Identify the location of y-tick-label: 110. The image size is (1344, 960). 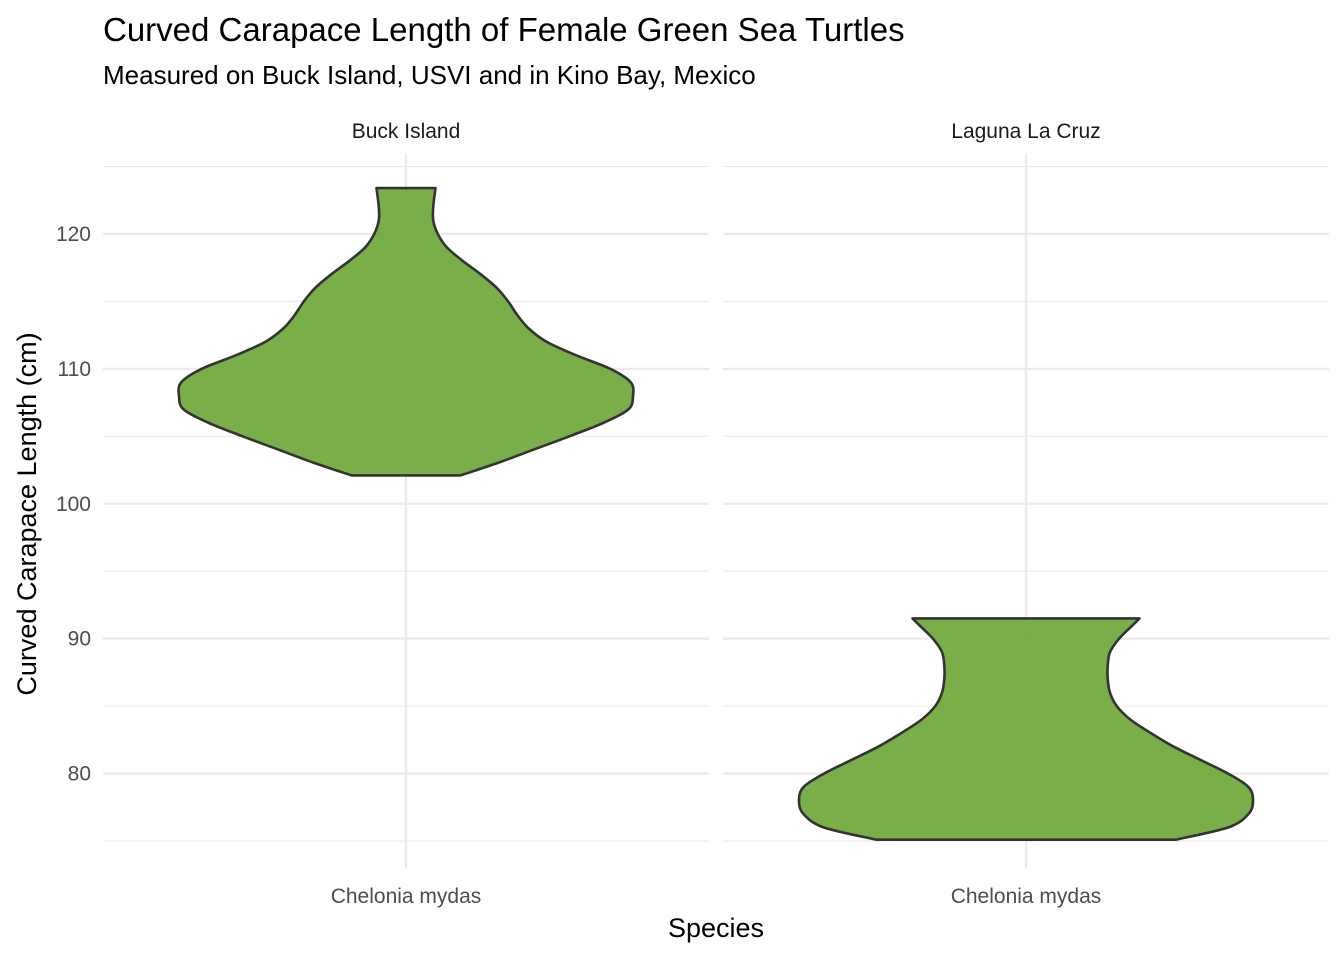
(74, 369).